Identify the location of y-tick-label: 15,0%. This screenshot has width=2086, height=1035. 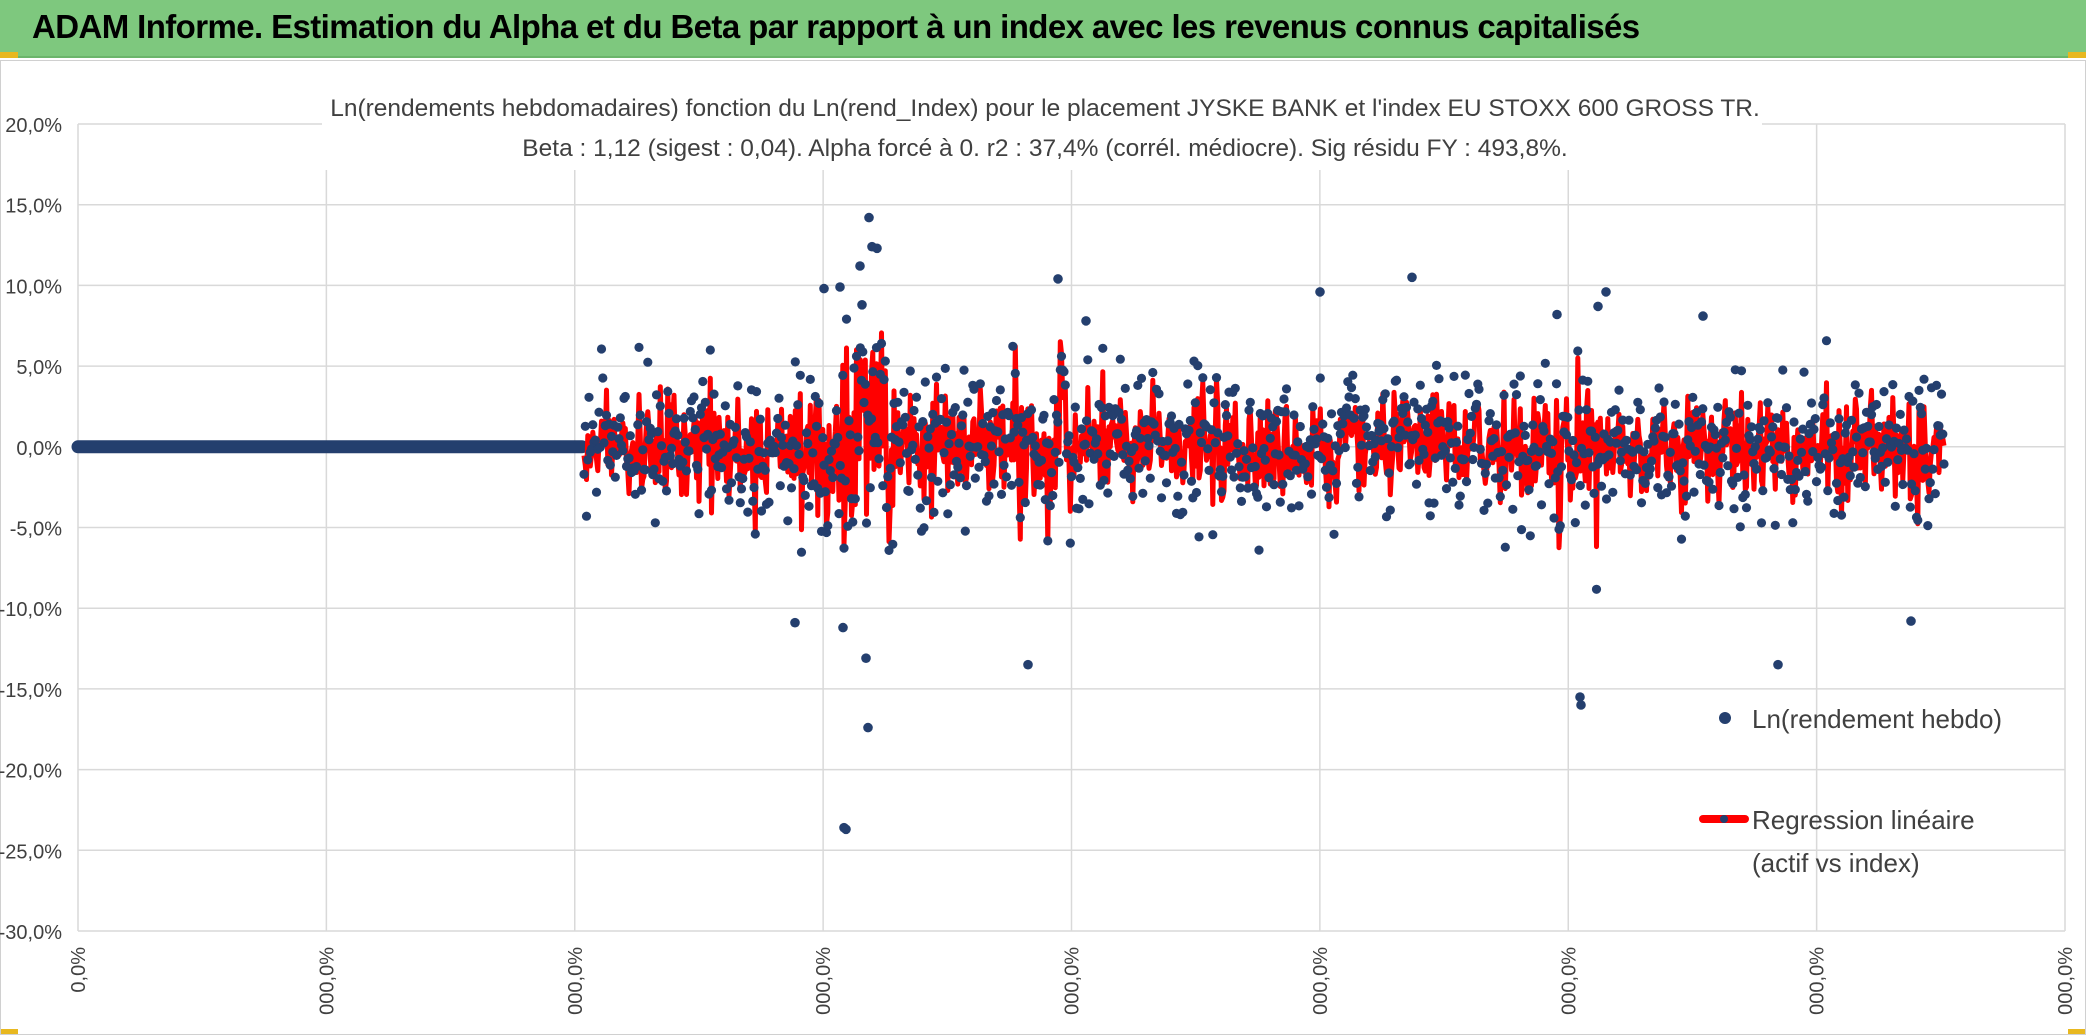
(33, 207).